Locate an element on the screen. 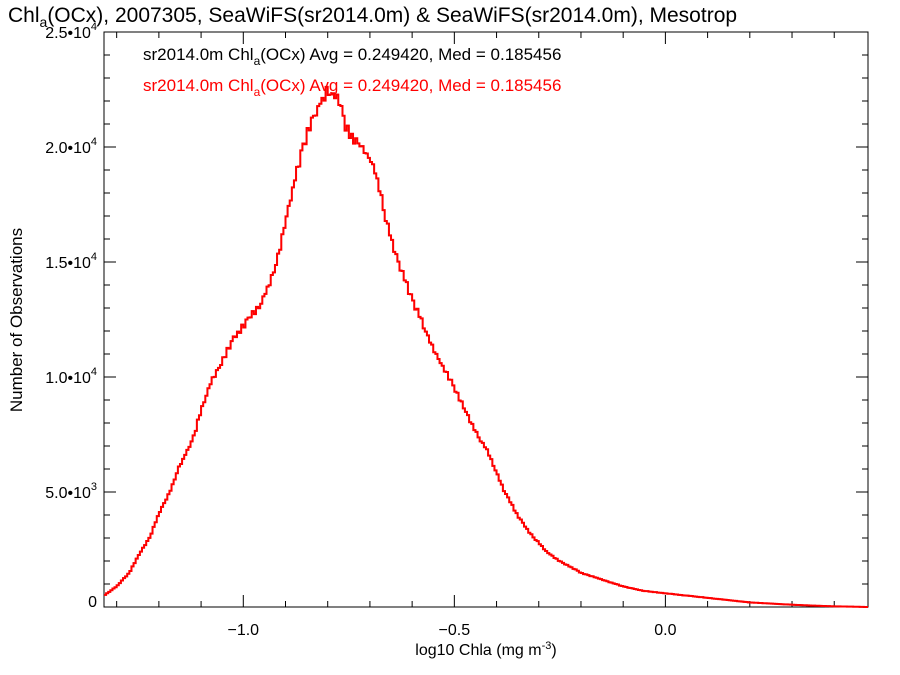 The width and height of the screenshot is (900, 675). x-tick-label: −1.0 is located at coordinates (243, 630).